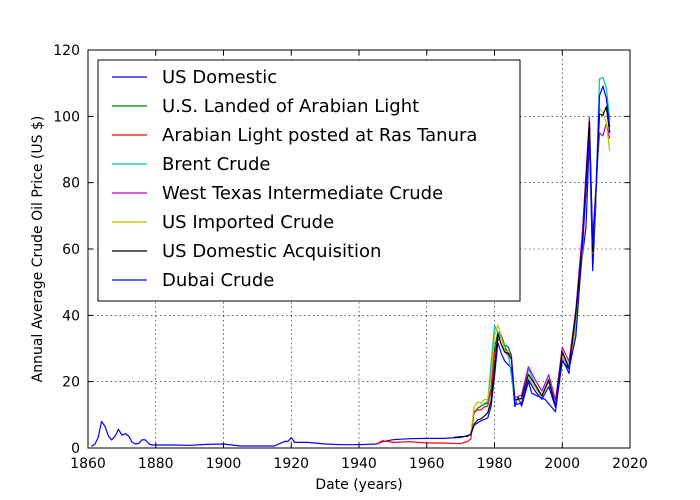  What do you see at coordinates (290, 106) in the screenshot?
I see `legend-entry-label: U.S. Landed of Arabian Light` at bounding box center [290, 106].